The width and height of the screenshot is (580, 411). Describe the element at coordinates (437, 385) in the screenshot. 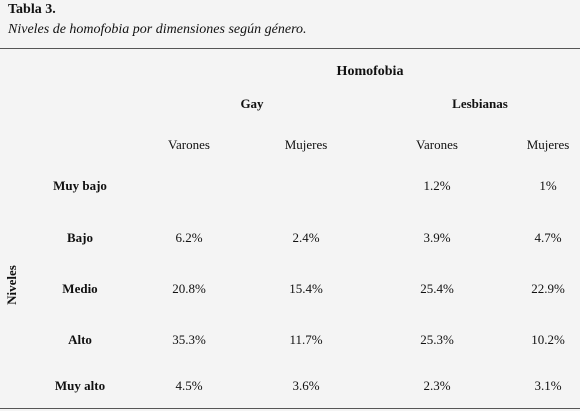

I see `cell: 2.3%` at that location.